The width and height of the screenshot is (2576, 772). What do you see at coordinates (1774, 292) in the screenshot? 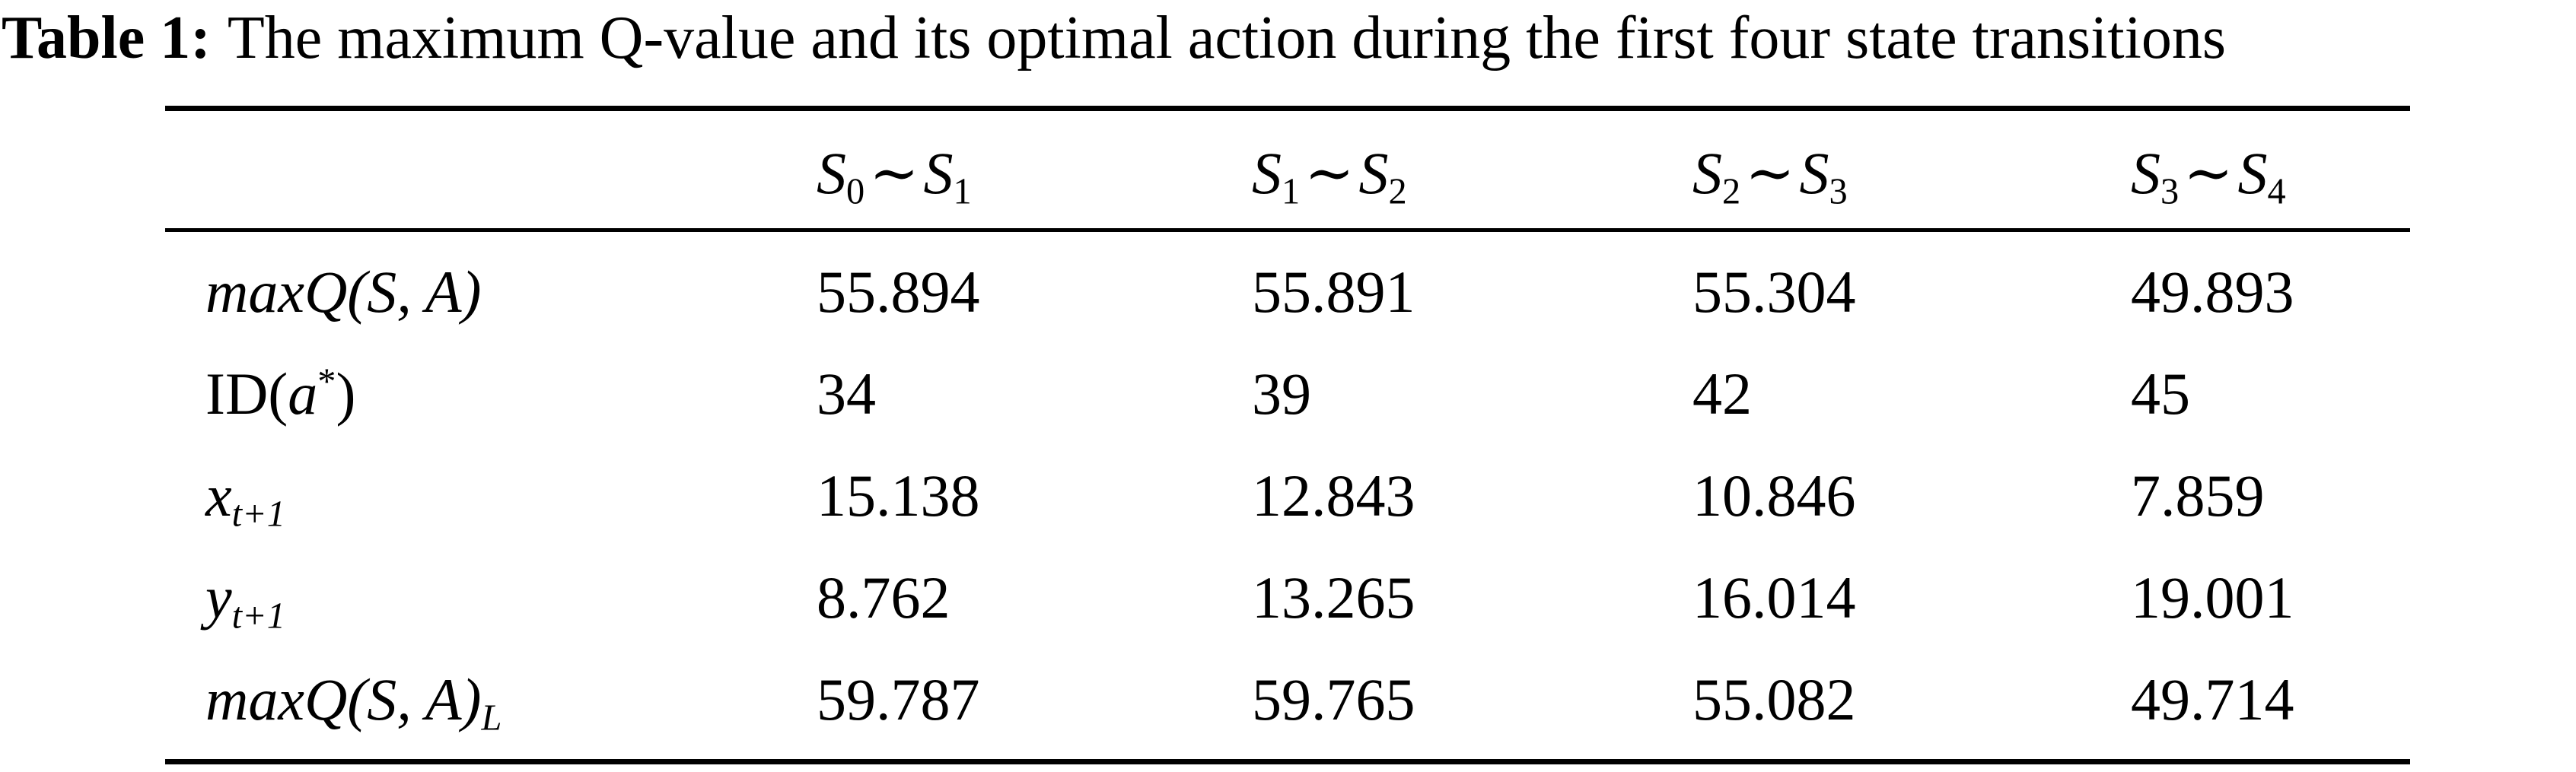
I see `table-cell: 55.304` at bounding box center [1774, 292].